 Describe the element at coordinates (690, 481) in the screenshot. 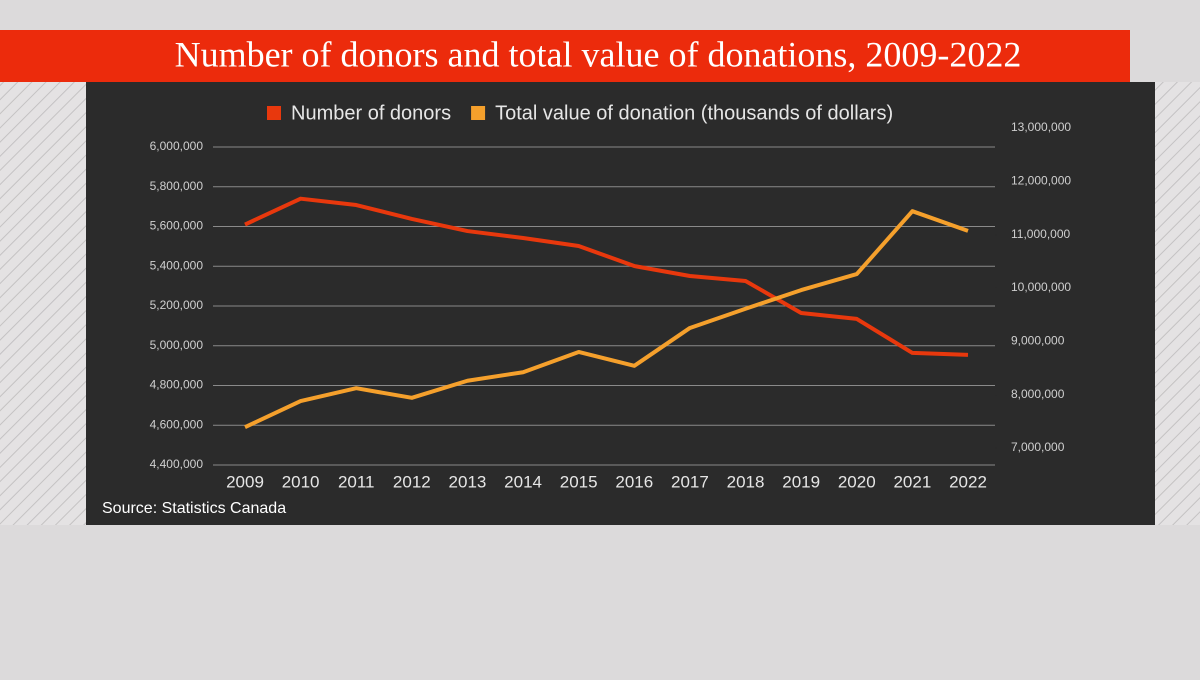

I see `x-tick-label: 2017` at that location.